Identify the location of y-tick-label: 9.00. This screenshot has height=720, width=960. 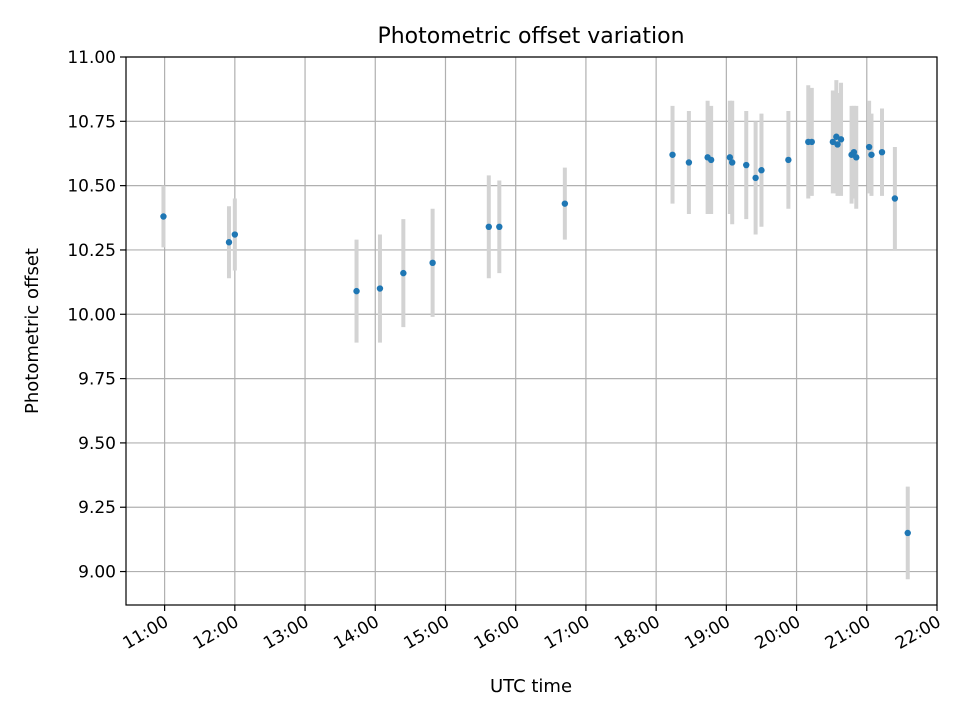
(97, 573).